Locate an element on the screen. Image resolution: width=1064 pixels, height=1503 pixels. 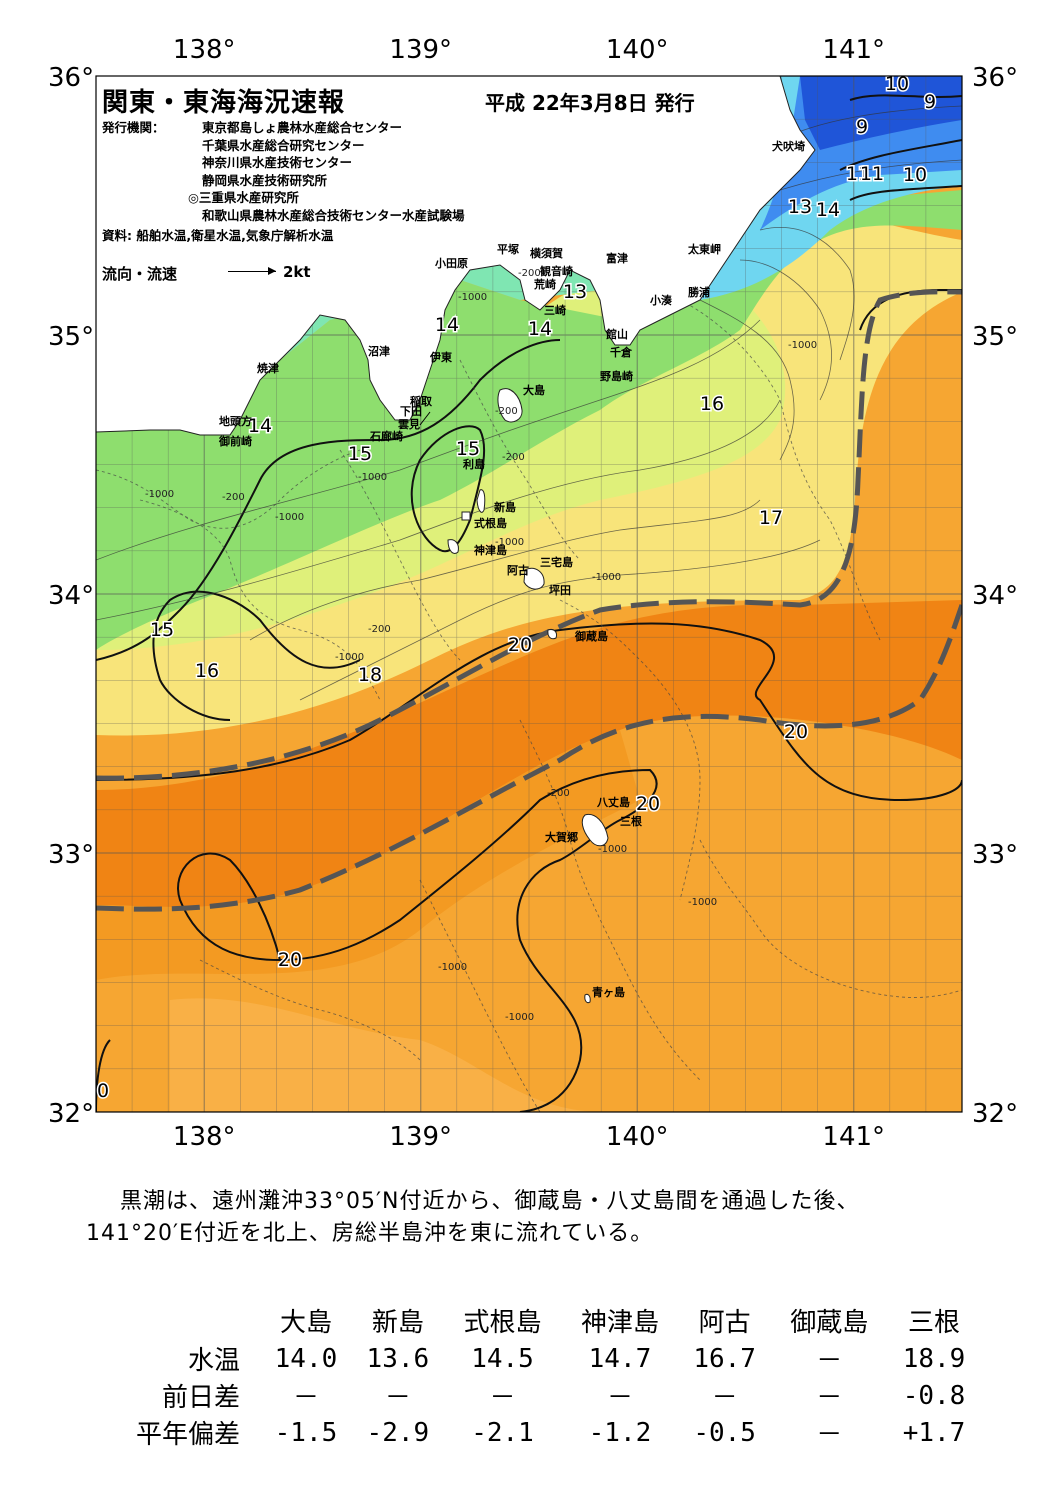
table-cell: 16.7 is located at coordinates (724, 1358).